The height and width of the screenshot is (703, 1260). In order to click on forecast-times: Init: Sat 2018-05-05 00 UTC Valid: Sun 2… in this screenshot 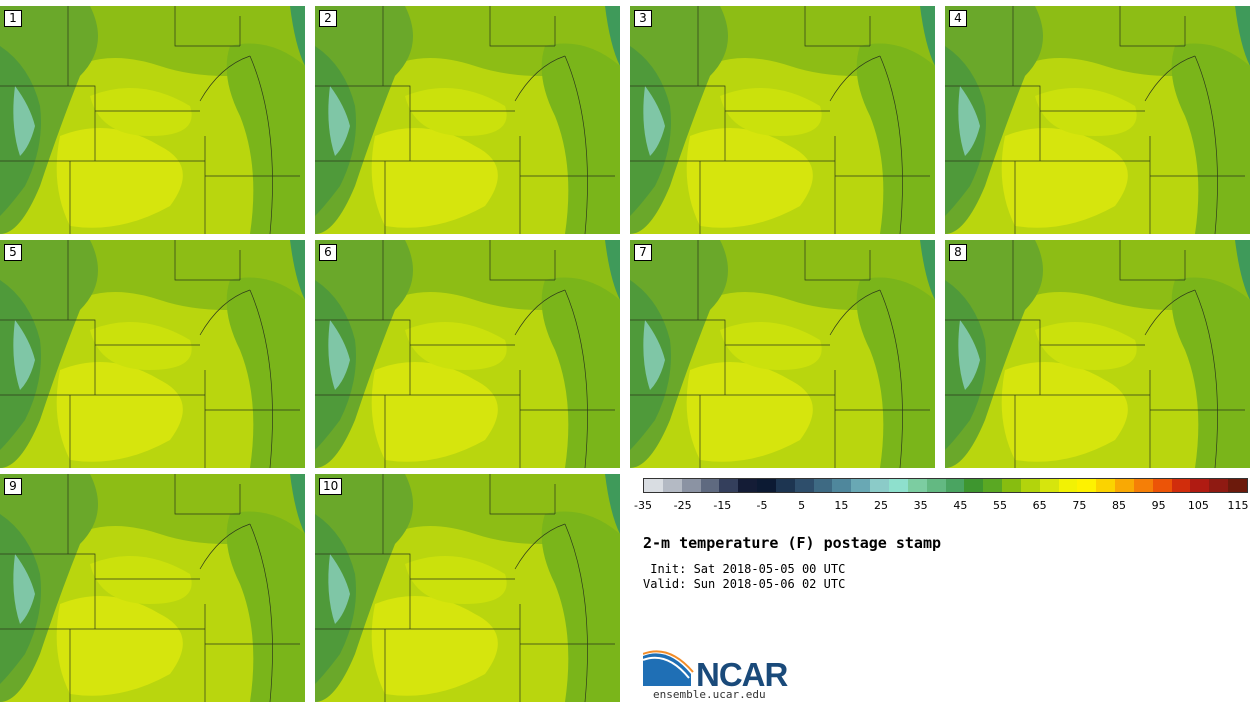, I will do `click(744, 577)`.